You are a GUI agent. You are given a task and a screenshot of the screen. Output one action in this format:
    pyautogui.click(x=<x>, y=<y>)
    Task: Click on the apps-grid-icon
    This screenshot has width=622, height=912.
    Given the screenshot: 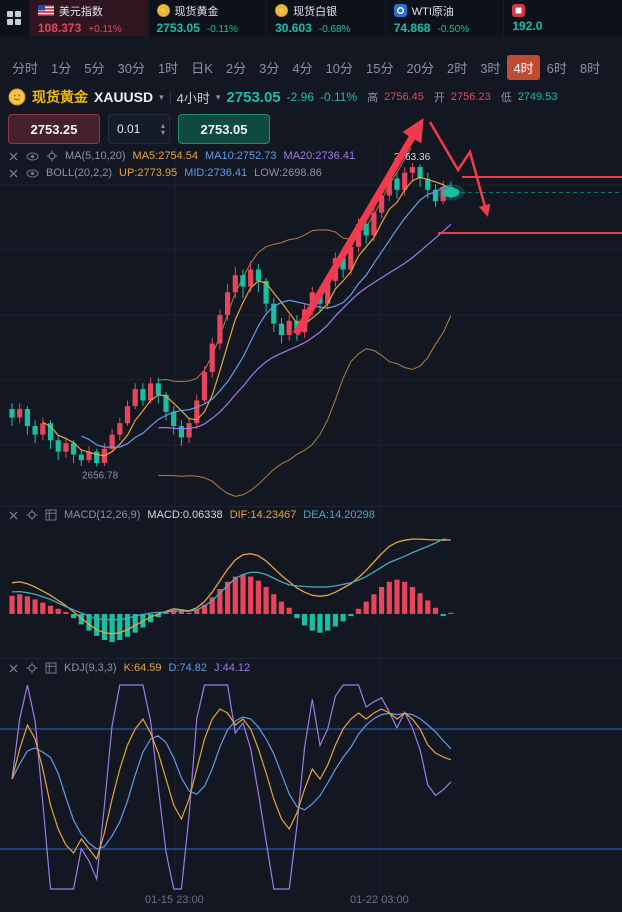 What is the action you would take?
    pyautogui.click(x=14, y=18)
    